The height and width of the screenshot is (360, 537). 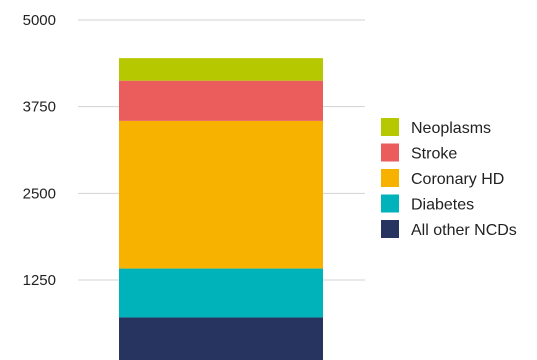 What do you see at coordinates (390, 229) in the screenshot?
I see `legend-swatch-all-other-ncds` at bounding box center [390, 229].